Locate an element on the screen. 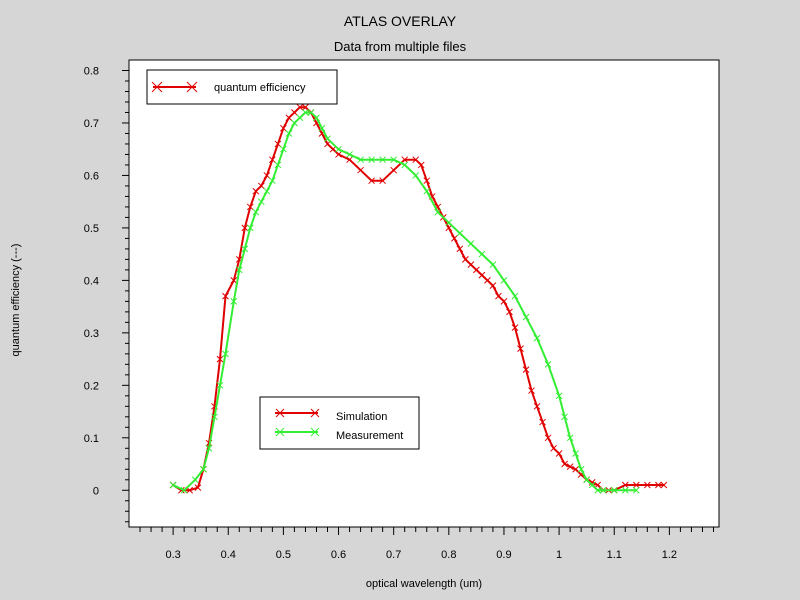 This screenshot has width=800, height=600. x-tick-label: 0.3 is located at coordinates (172, 555).